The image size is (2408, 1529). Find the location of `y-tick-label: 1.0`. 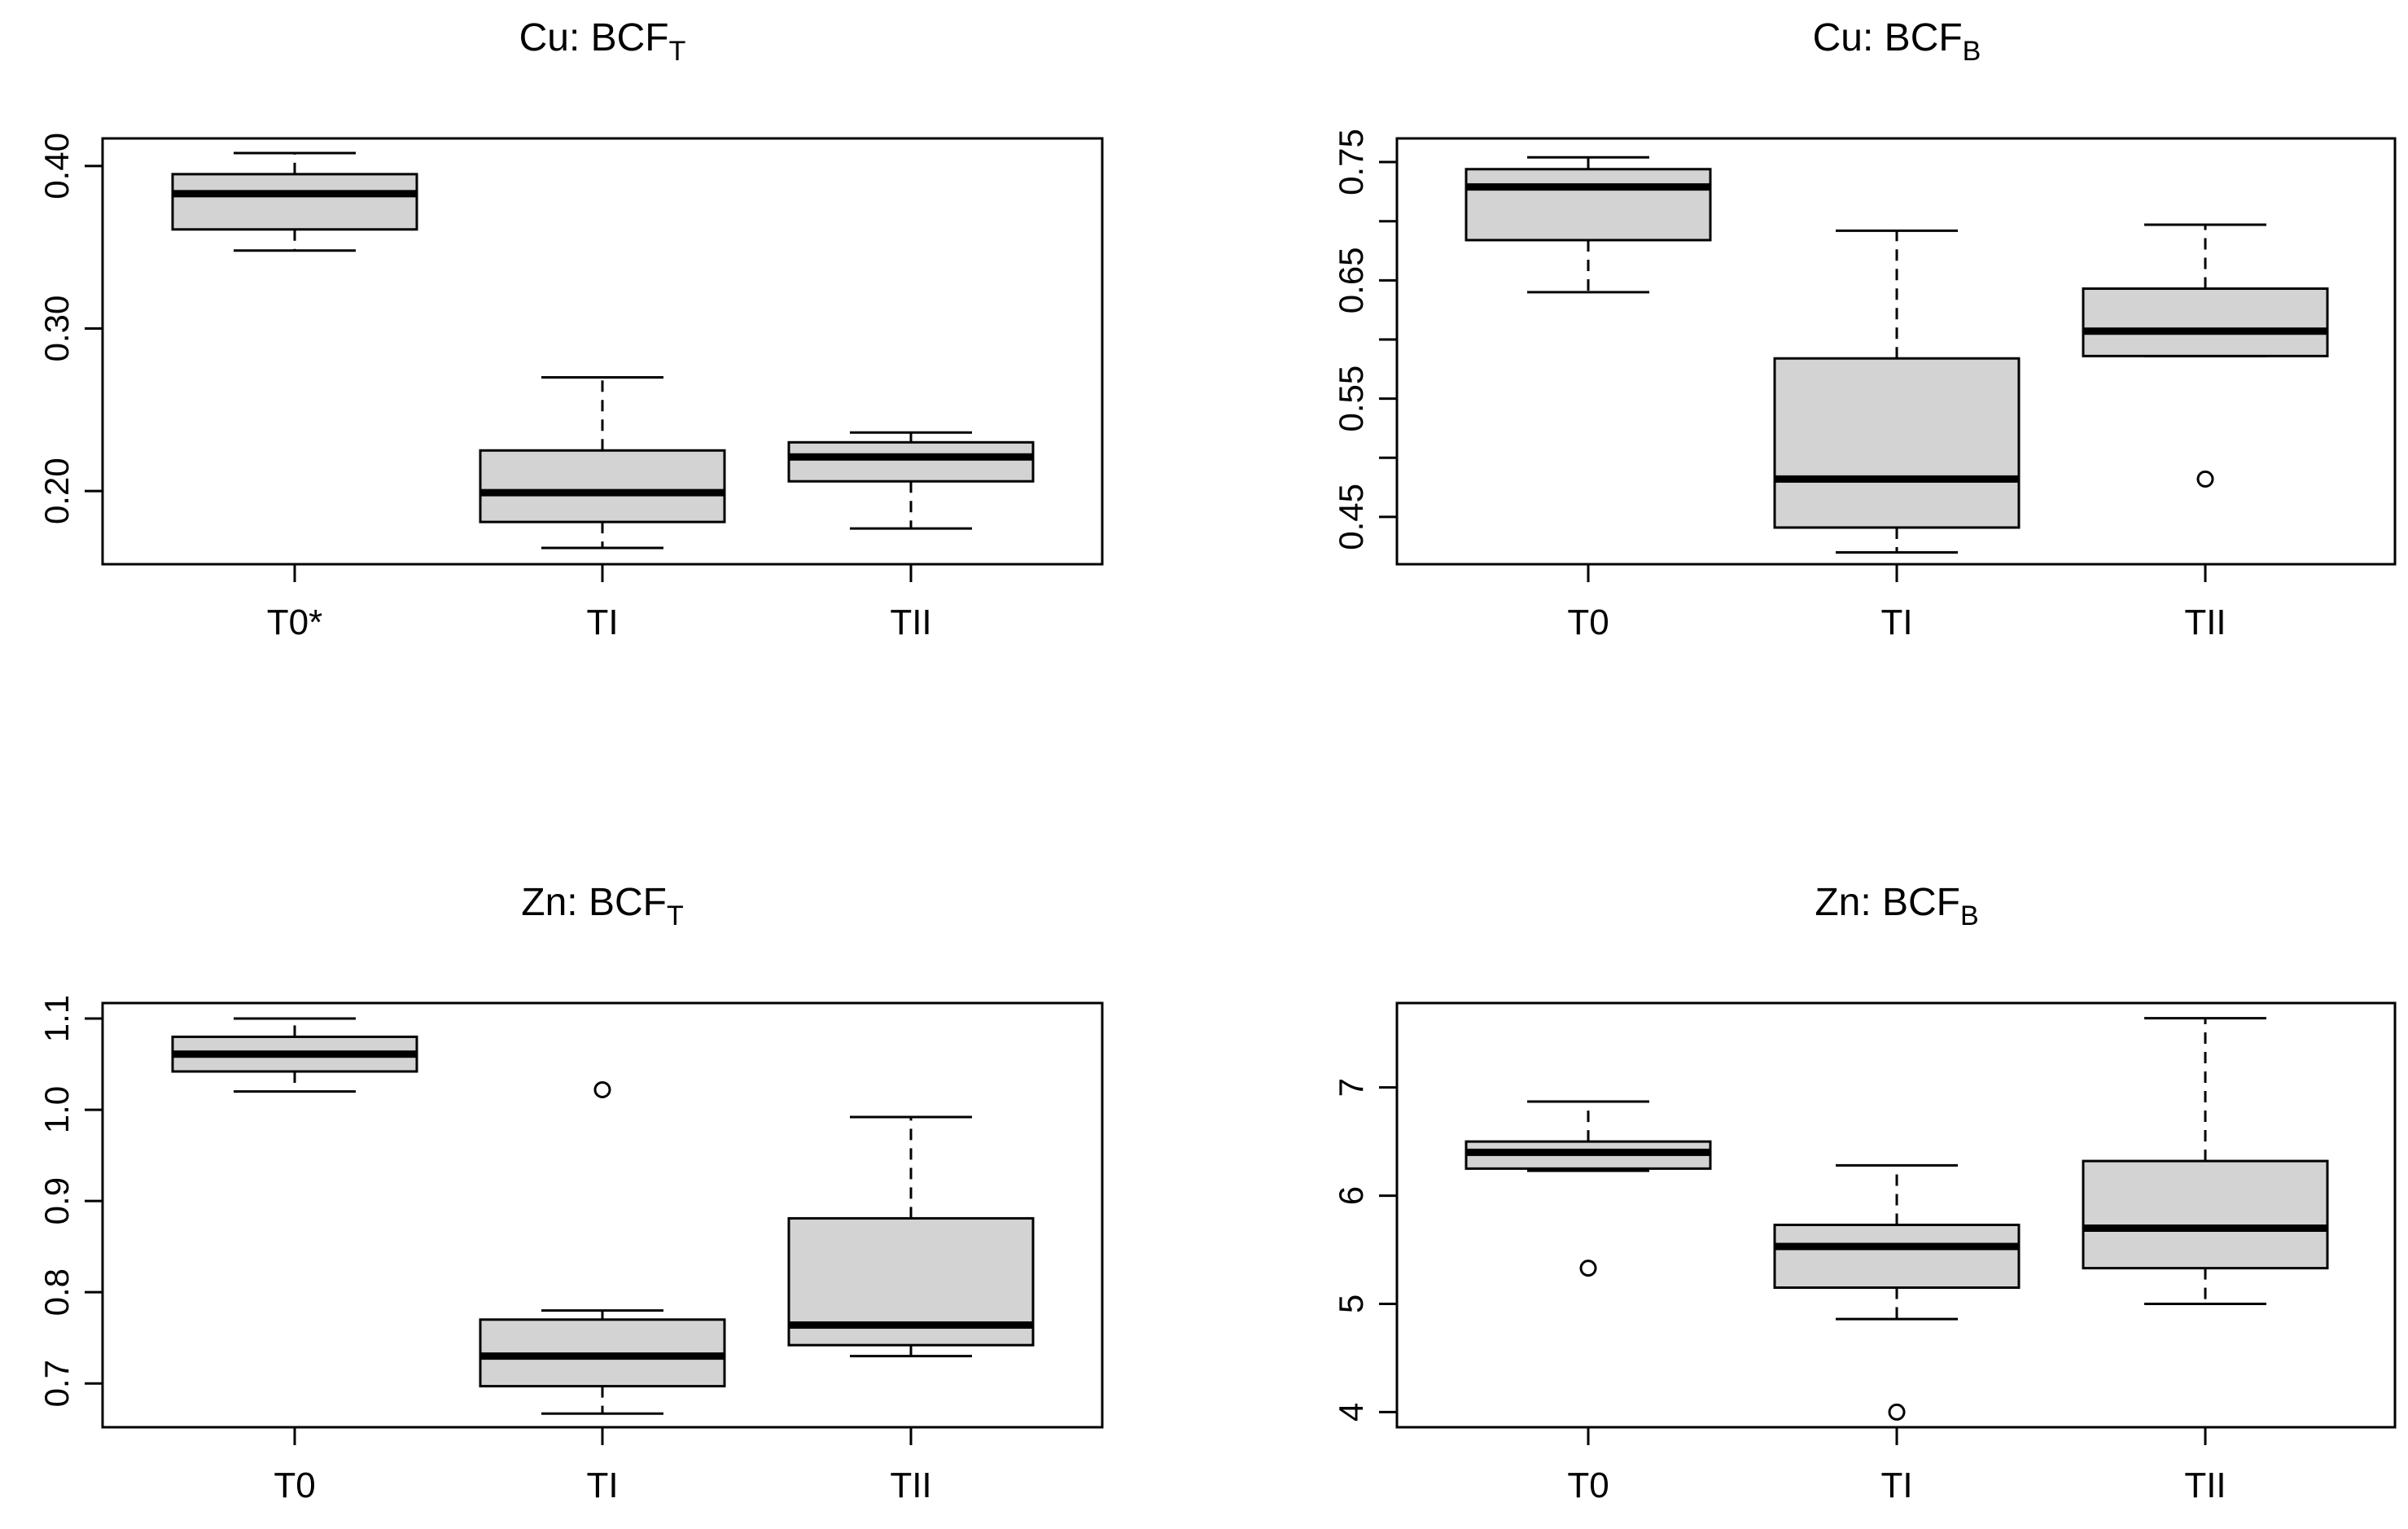

y-tick-label: 1.0 is located at coordinates (57, 1109).